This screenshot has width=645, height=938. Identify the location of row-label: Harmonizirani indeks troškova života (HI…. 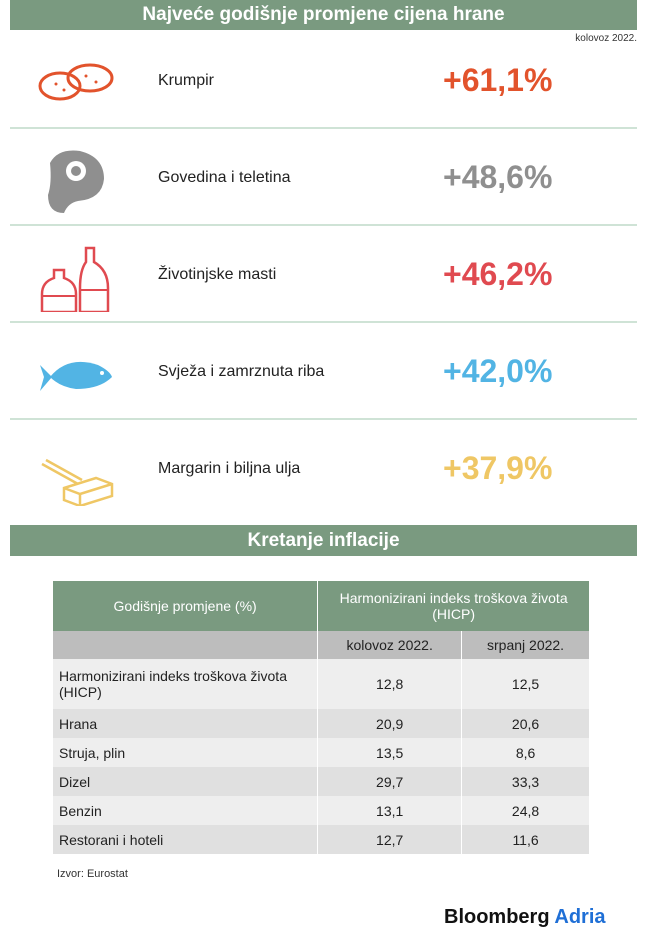
(186, 684).